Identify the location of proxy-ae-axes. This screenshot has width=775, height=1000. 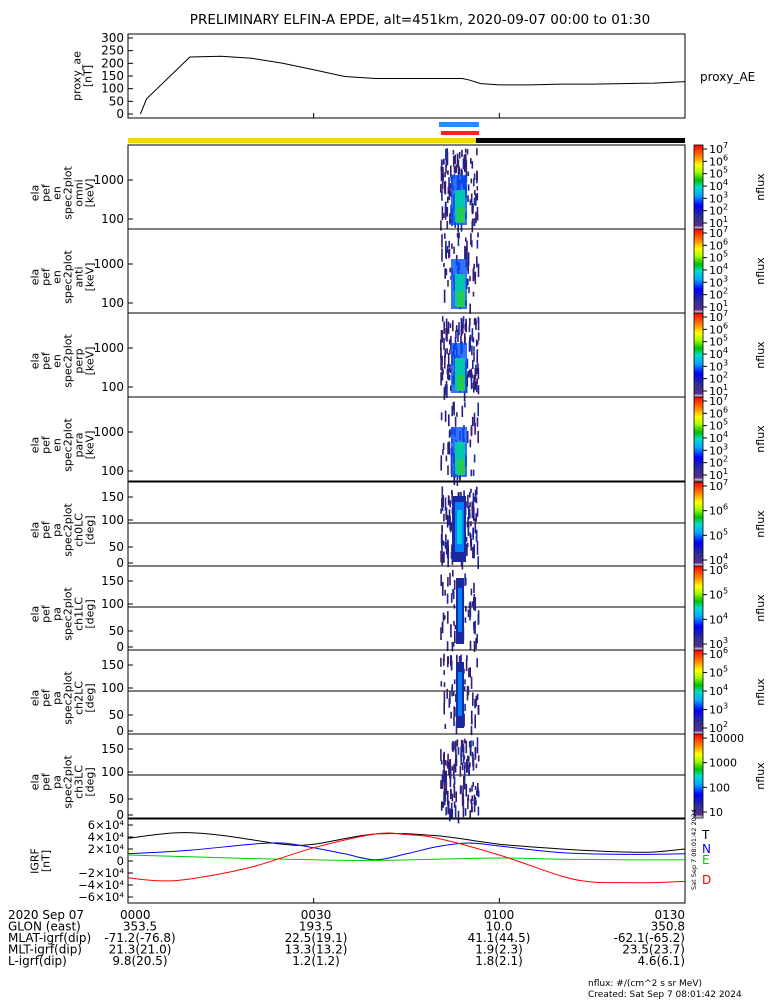
(406, 76).